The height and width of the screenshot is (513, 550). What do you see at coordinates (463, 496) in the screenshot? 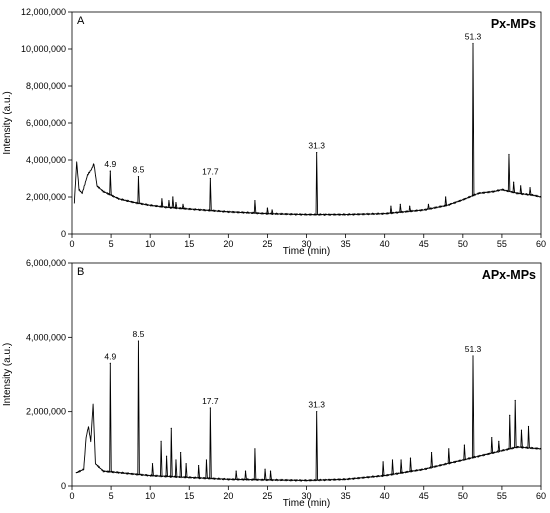
I see `x-tick-label: 50` at bounding box center [463, 496].